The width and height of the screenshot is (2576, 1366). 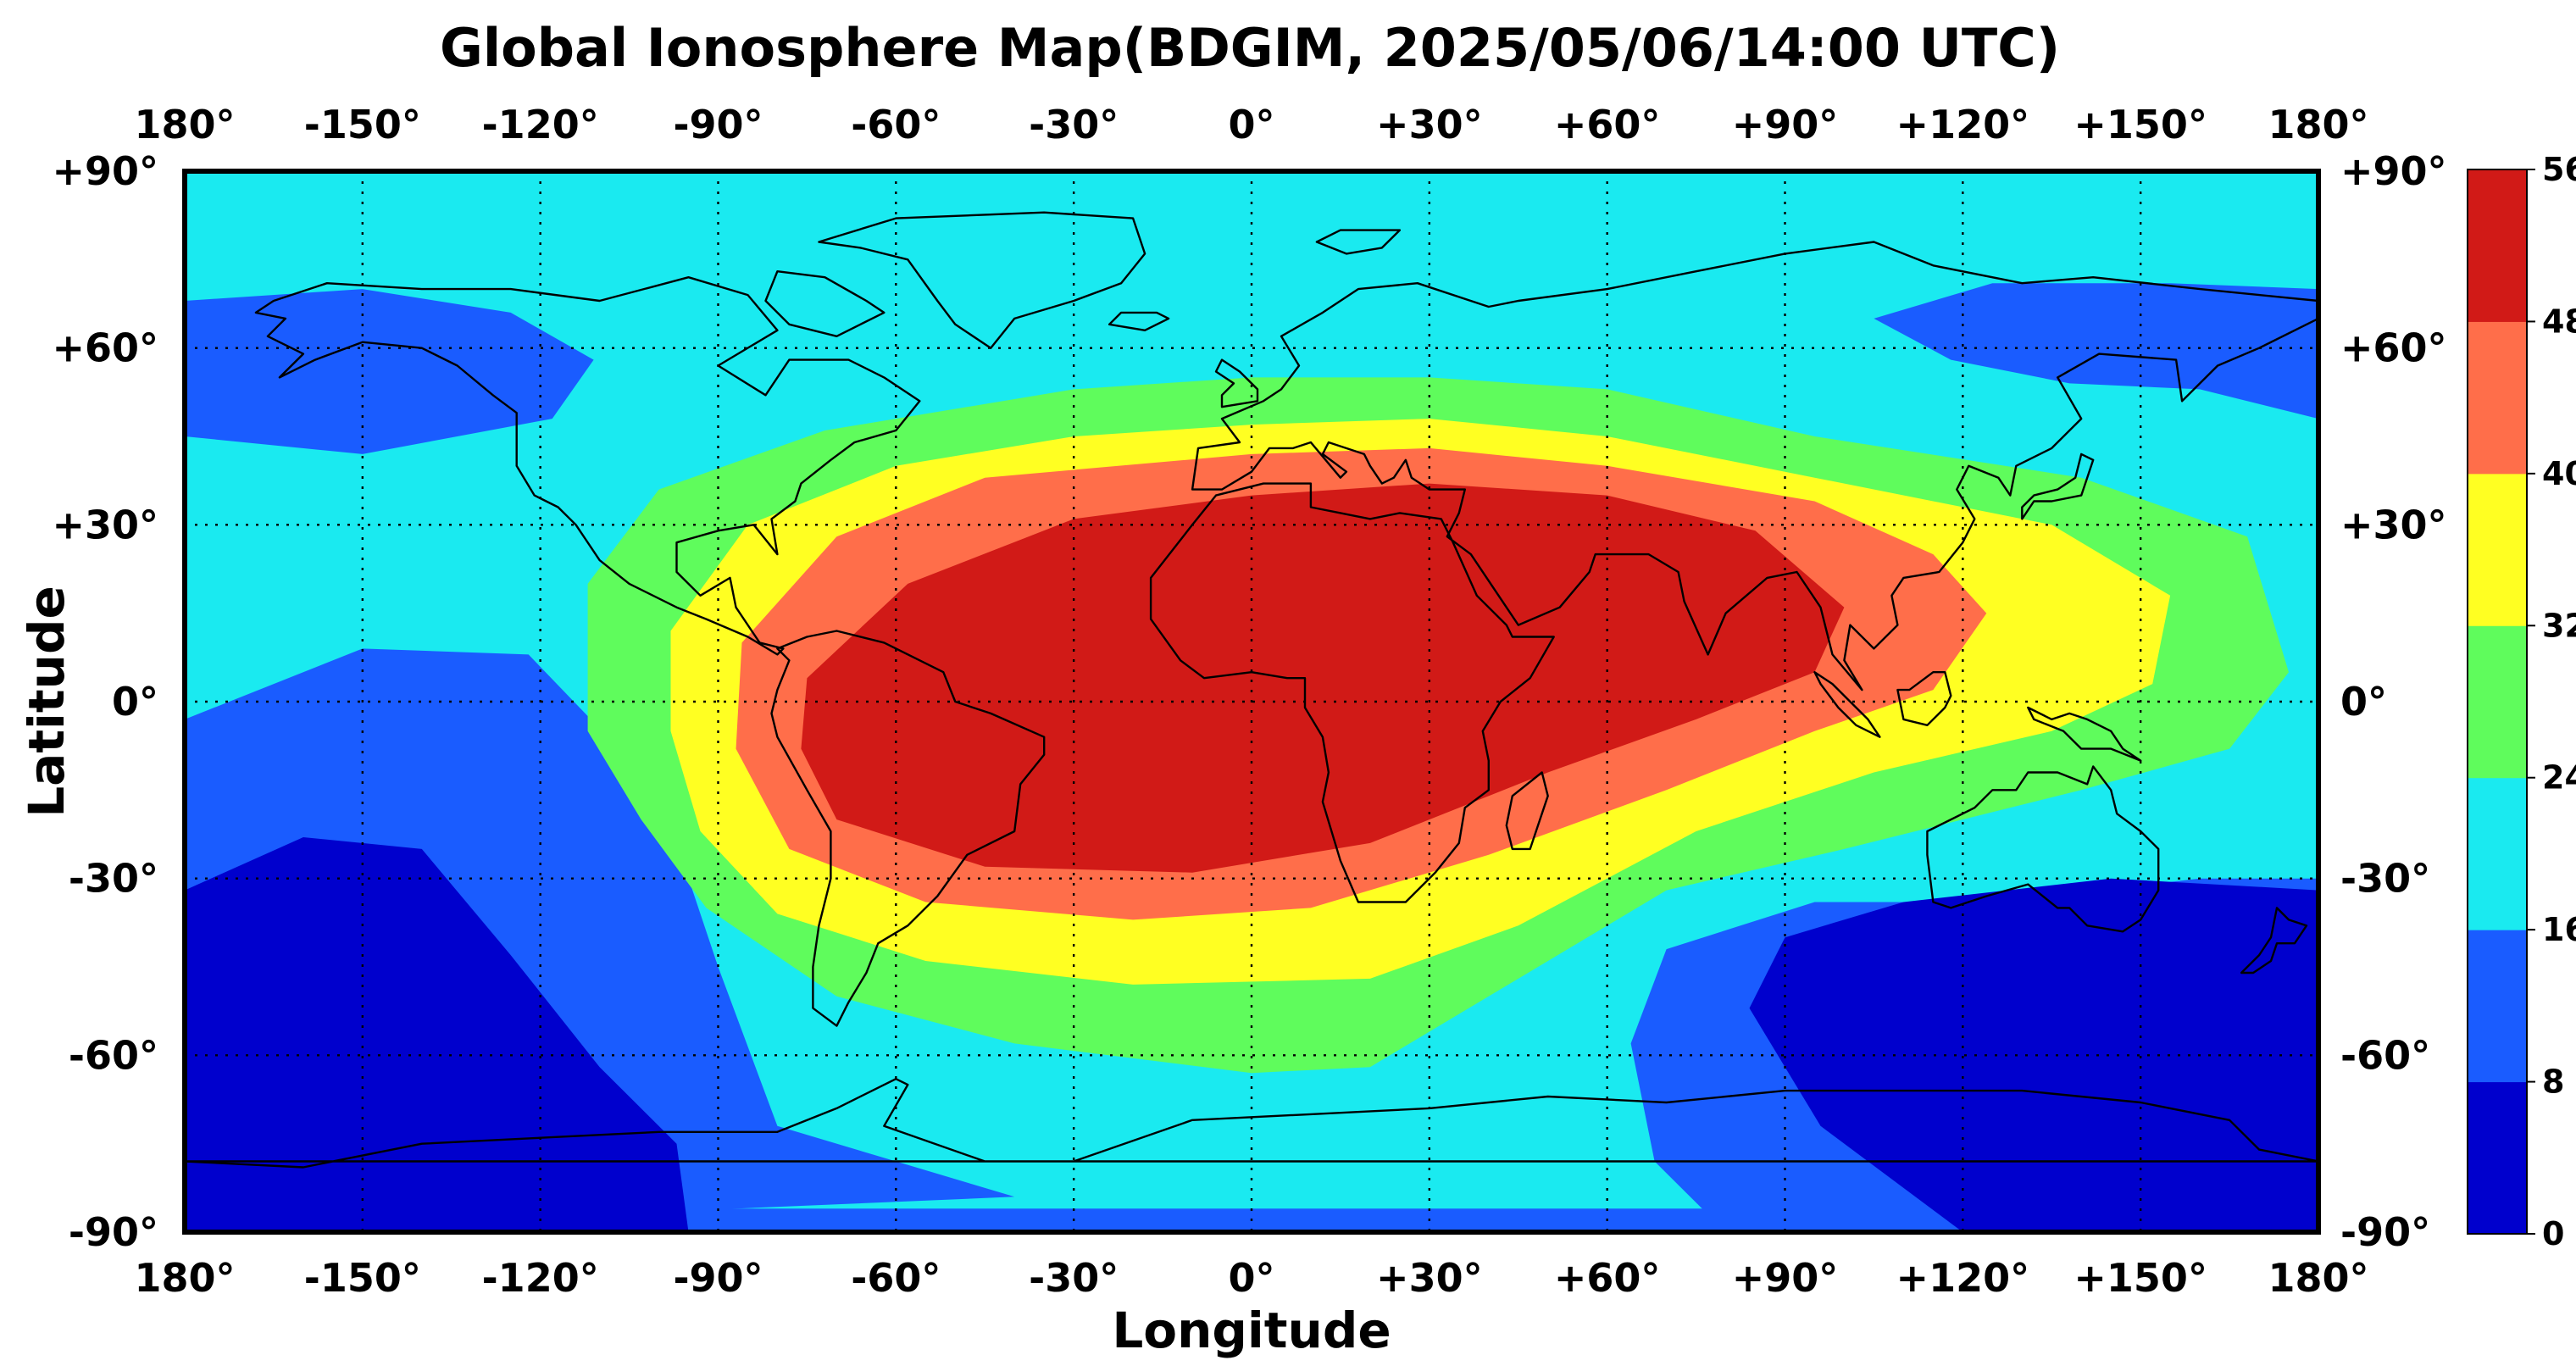 I want to click on x-tick-label-bottom: -60°, so click(x=896, y=1278).